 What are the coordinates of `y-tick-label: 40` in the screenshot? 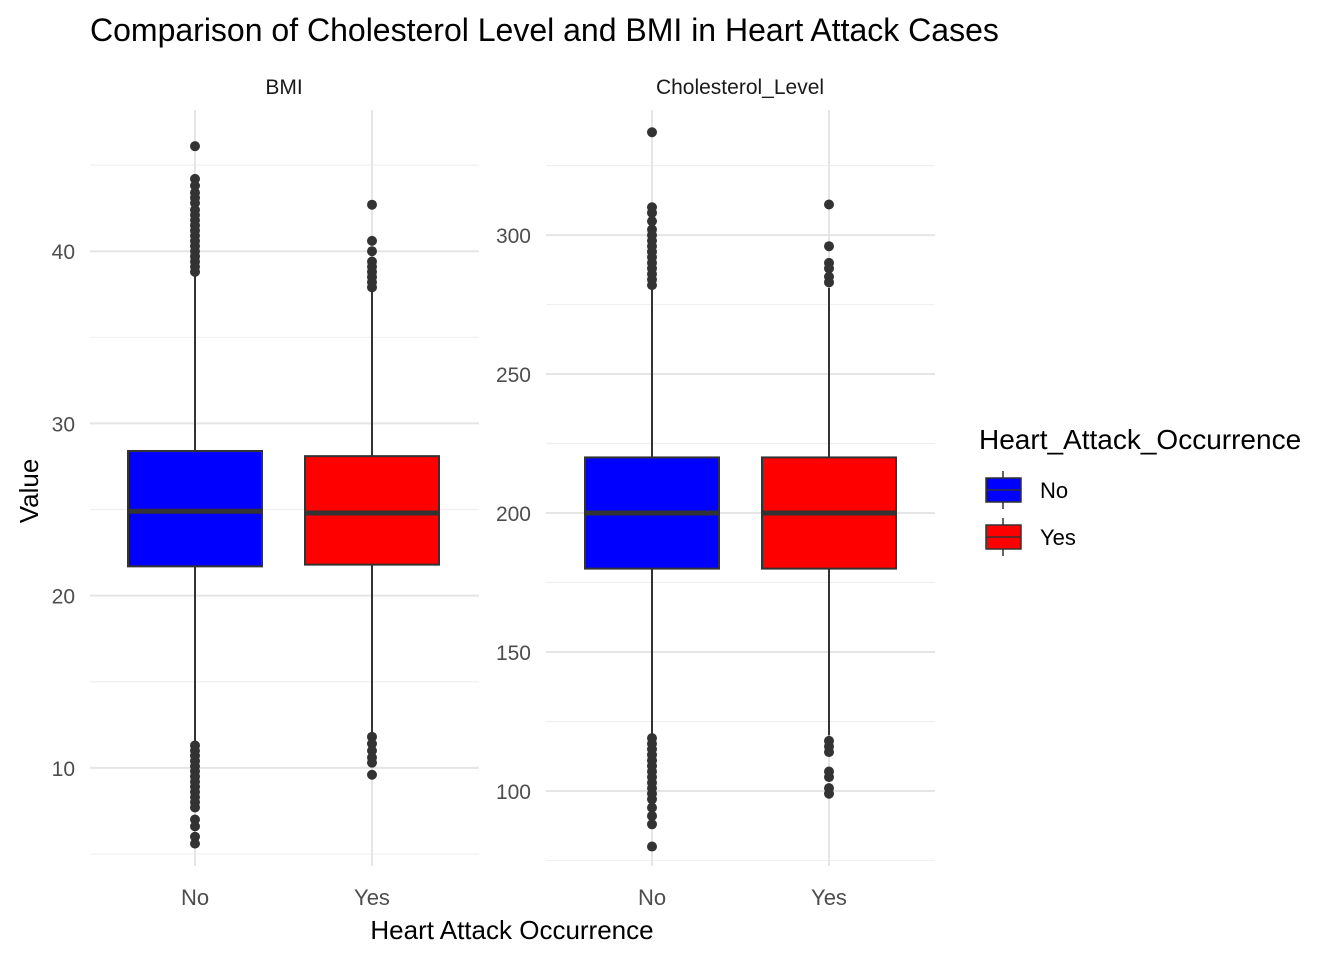 It's located at (63, 252).